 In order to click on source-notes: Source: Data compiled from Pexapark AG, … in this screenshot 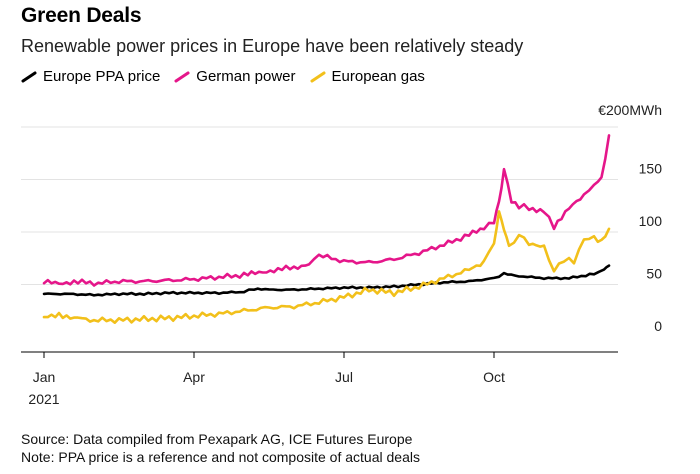, I will do `click(220, 448)`.